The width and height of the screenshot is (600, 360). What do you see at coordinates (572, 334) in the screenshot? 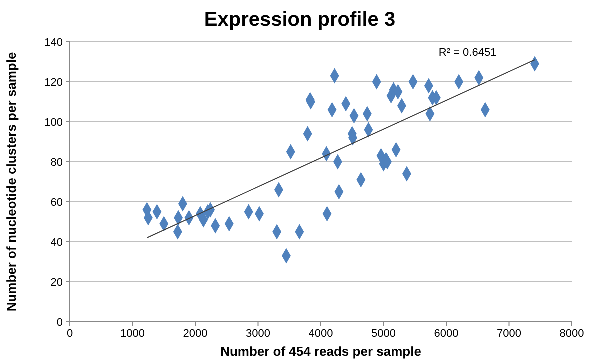
I see `x-tick-label: 8000` at bounding box center [572, 334].